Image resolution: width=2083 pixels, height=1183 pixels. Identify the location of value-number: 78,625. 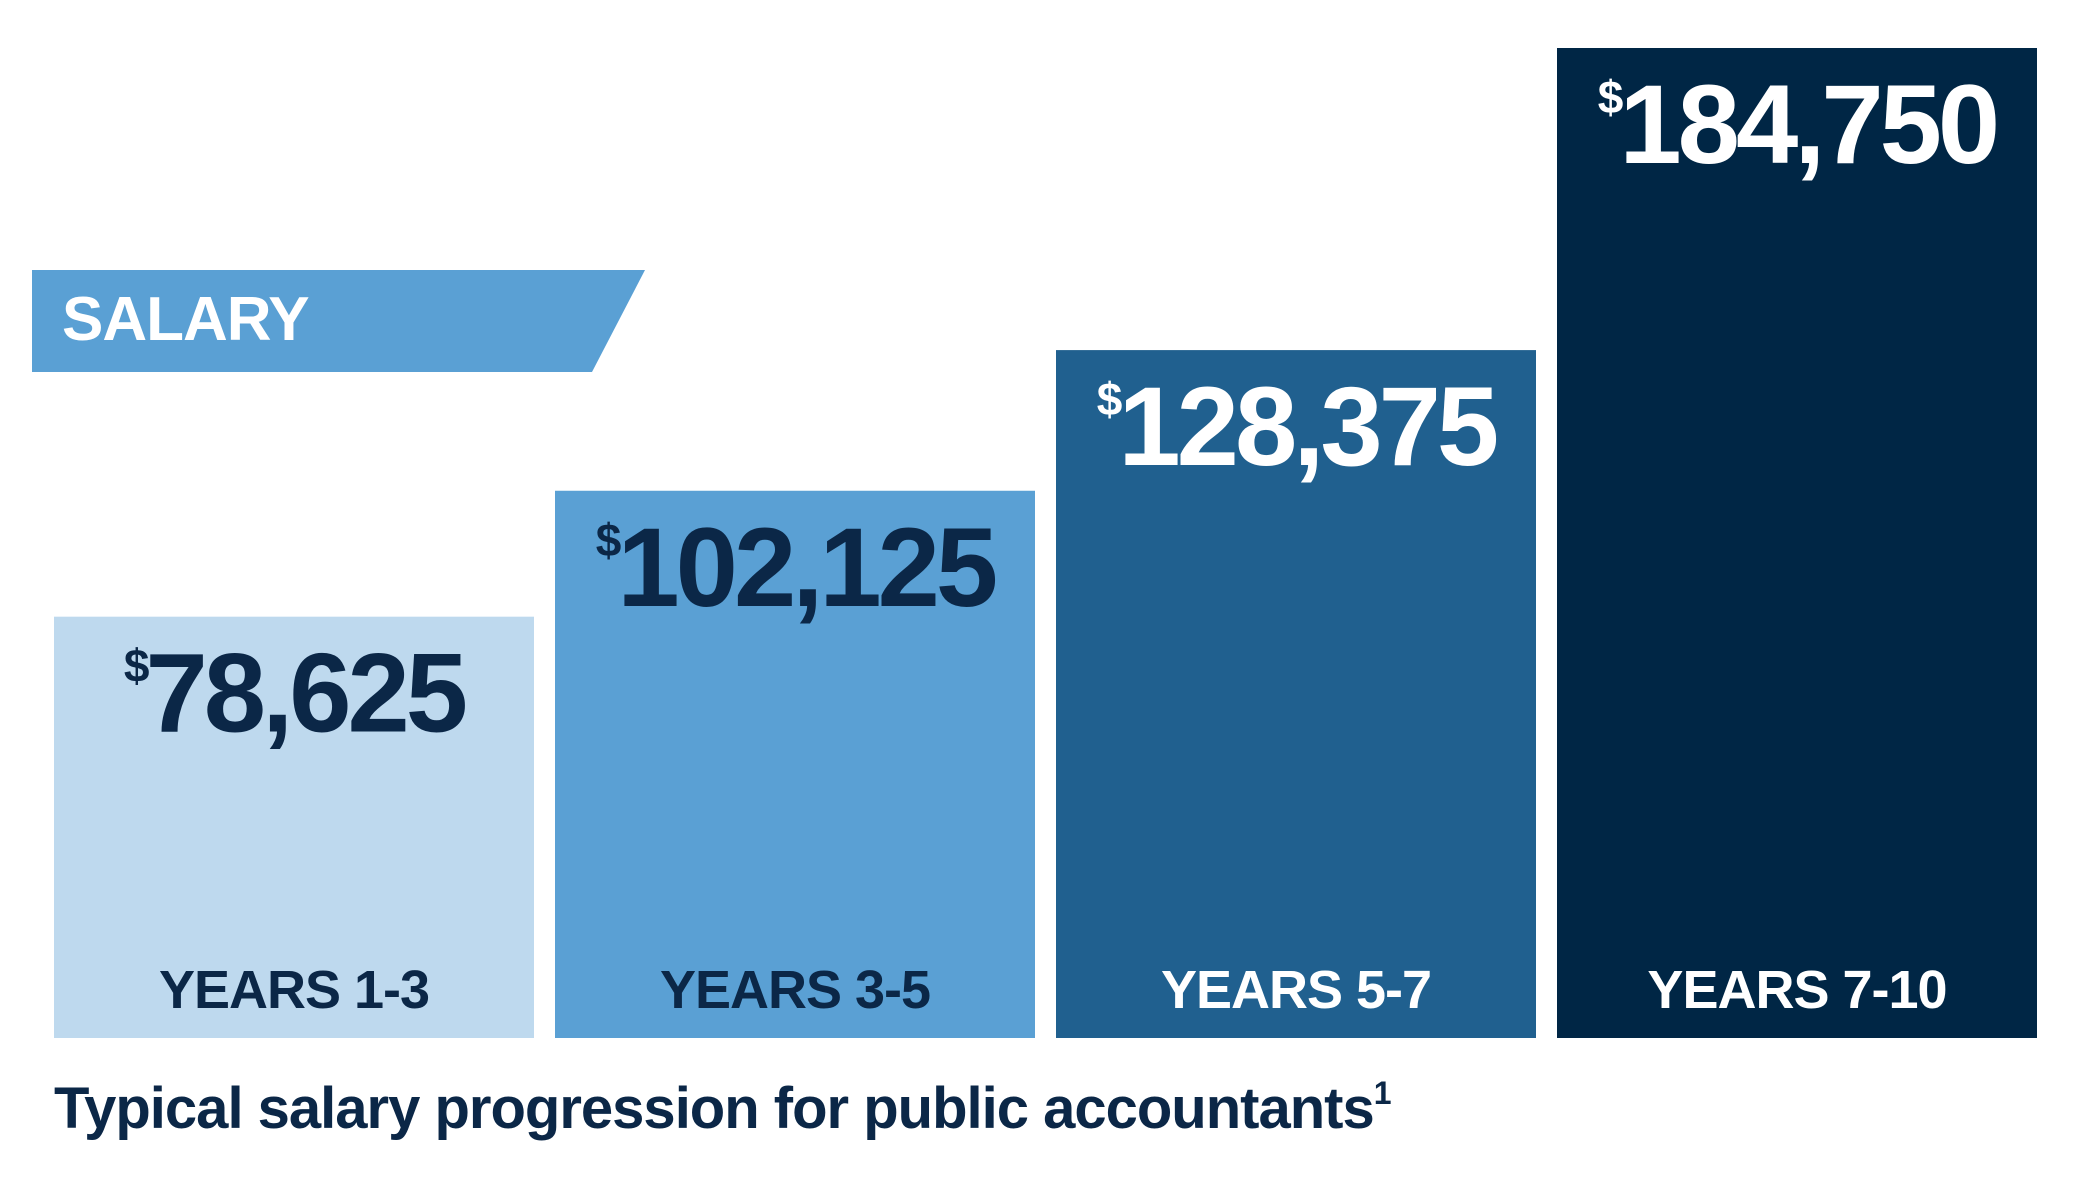
(306, 693).